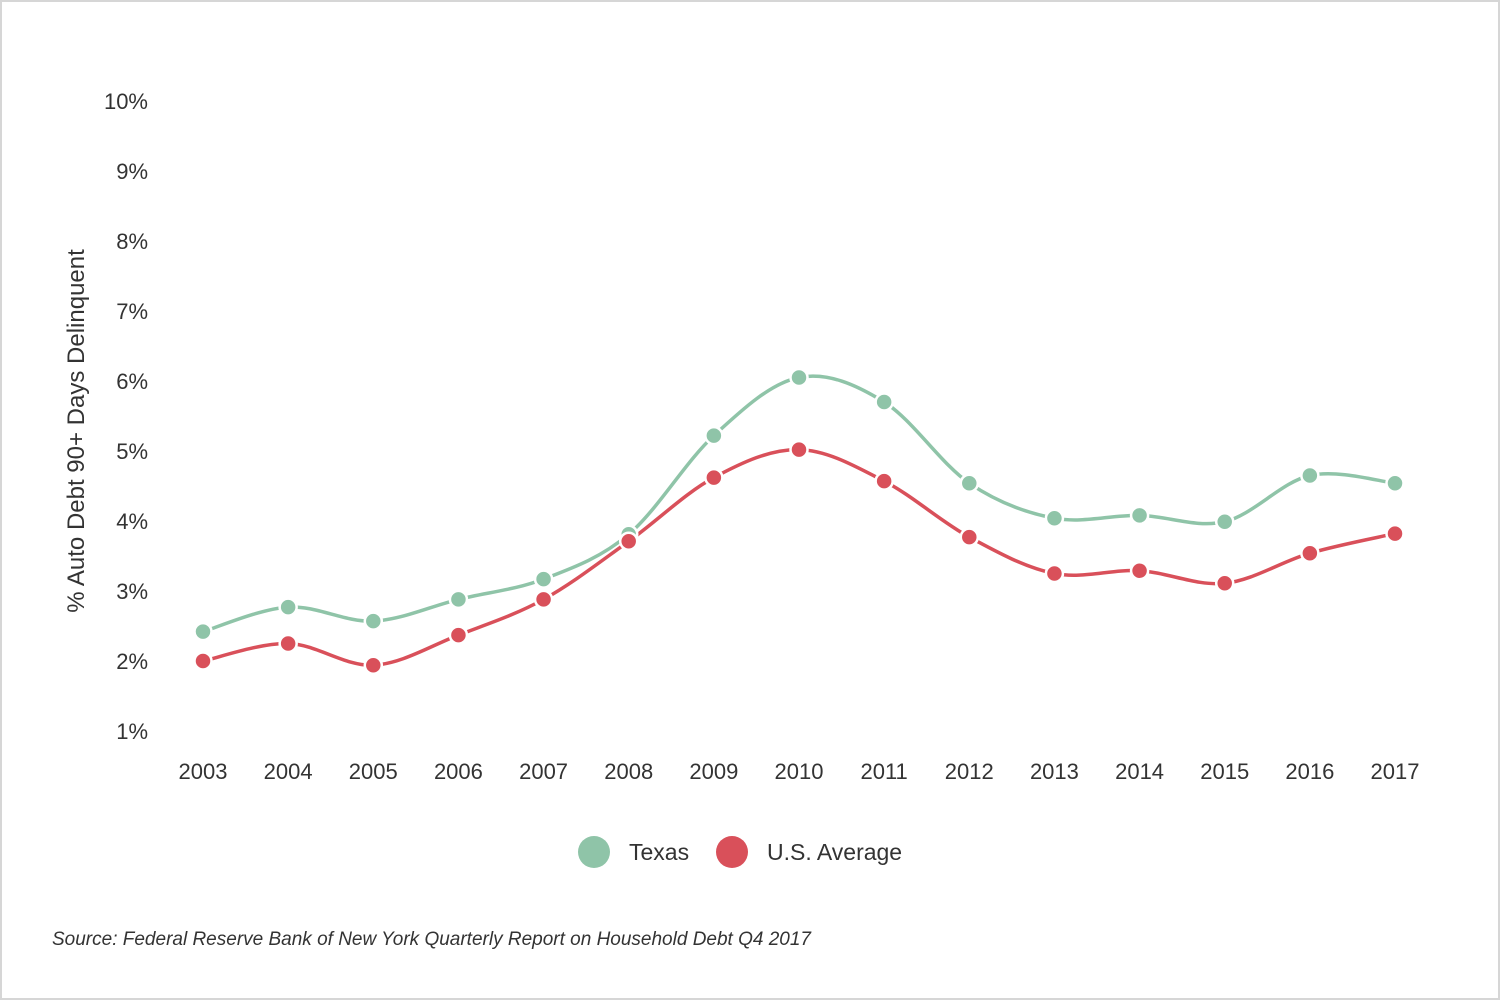  I want to click on y-tick-label: 6%, so click(132, 381).